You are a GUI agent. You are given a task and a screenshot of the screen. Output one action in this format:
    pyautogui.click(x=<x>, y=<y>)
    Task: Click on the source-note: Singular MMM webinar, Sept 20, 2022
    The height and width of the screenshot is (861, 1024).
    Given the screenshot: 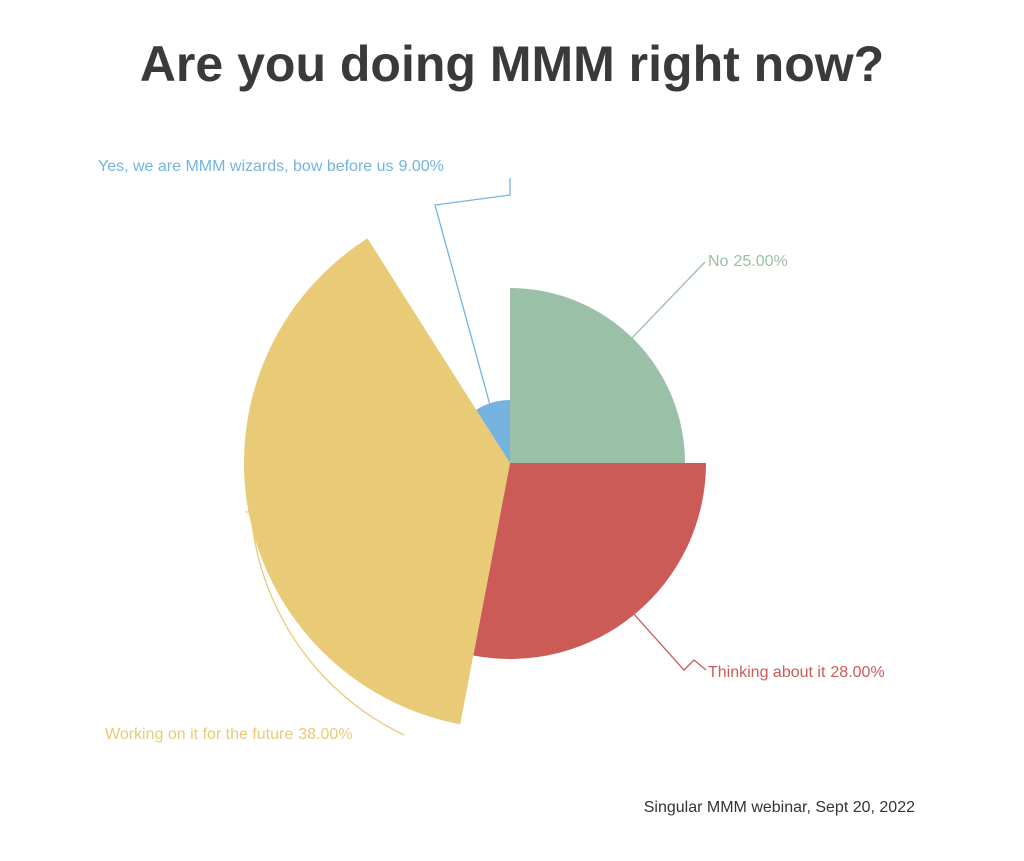 What is the action you would take?
    pyautogui.click(x=779, y=807)
    